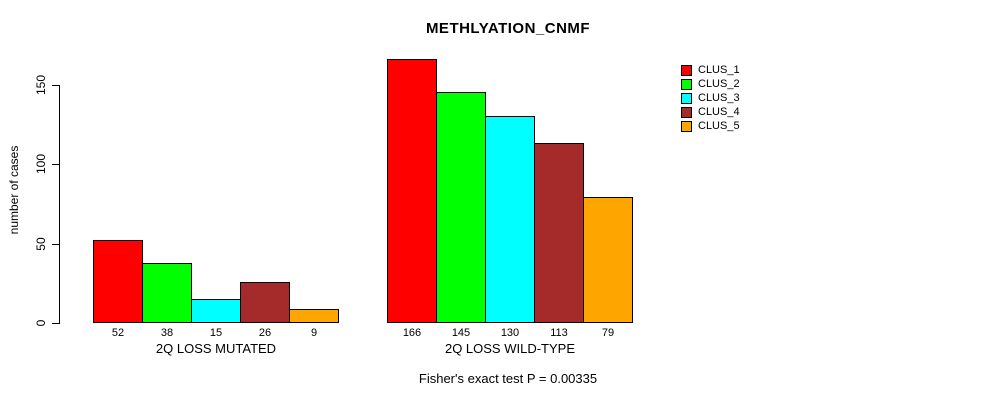  What do you see at coordinates (686, 98) in the screenshot?
I see `legend-swatch-clus3` at bounding box center [686, 98].